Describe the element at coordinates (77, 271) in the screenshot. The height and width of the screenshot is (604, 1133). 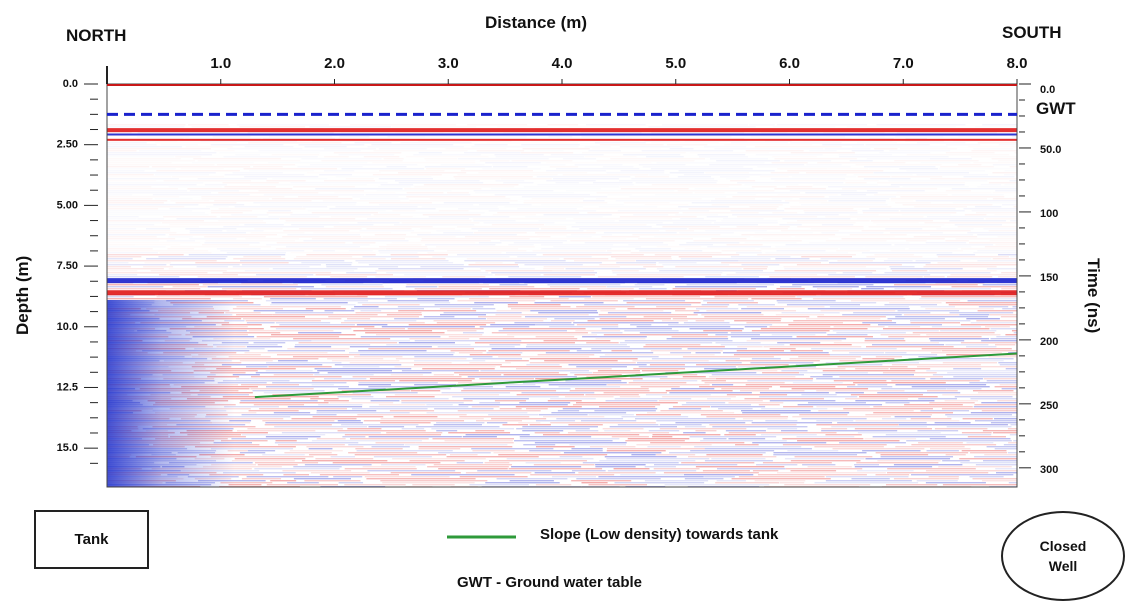
I see `depth-axis-ticks: 0.0 2.50 5.00 7.50 10.0 12.5 15.0` at that location.